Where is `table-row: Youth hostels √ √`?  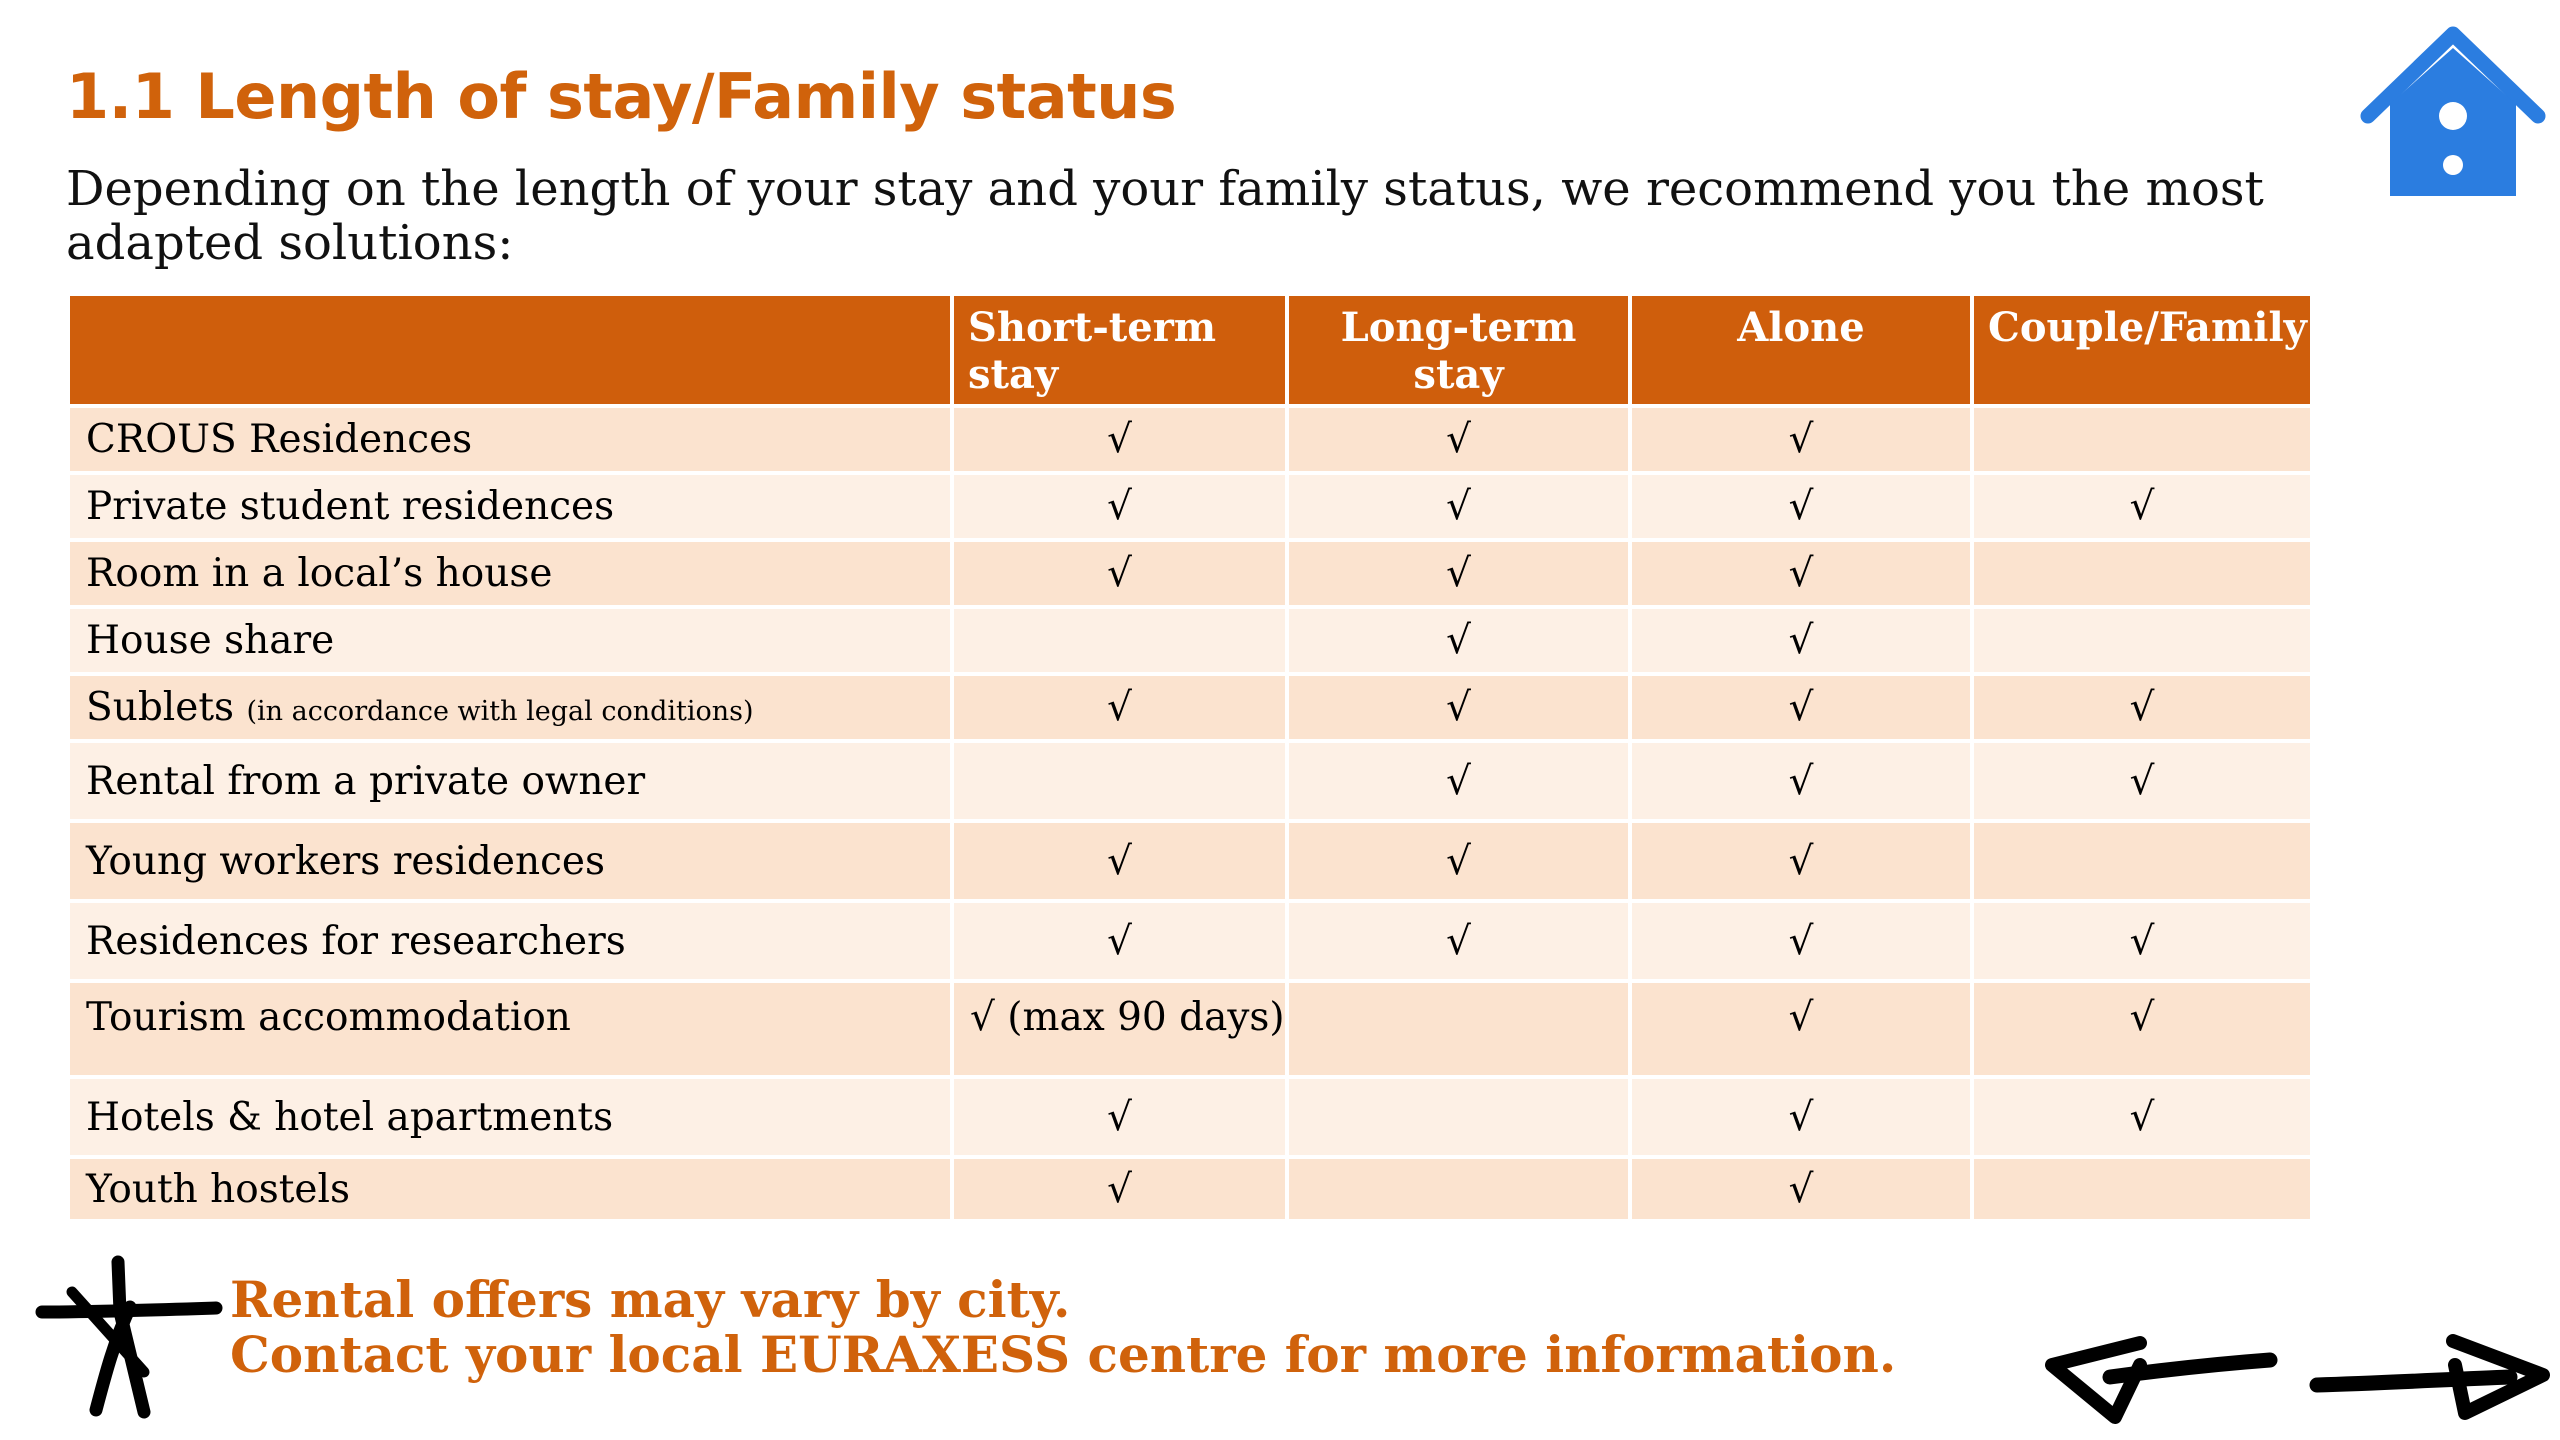
table-row: Youth hostels √ √ is located at coordinates (1190, 1189).